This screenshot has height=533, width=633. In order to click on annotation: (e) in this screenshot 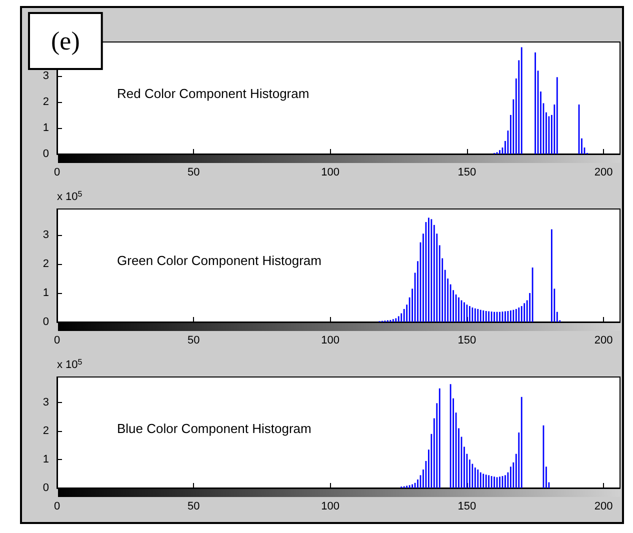, I will do `click(65, 41)`.